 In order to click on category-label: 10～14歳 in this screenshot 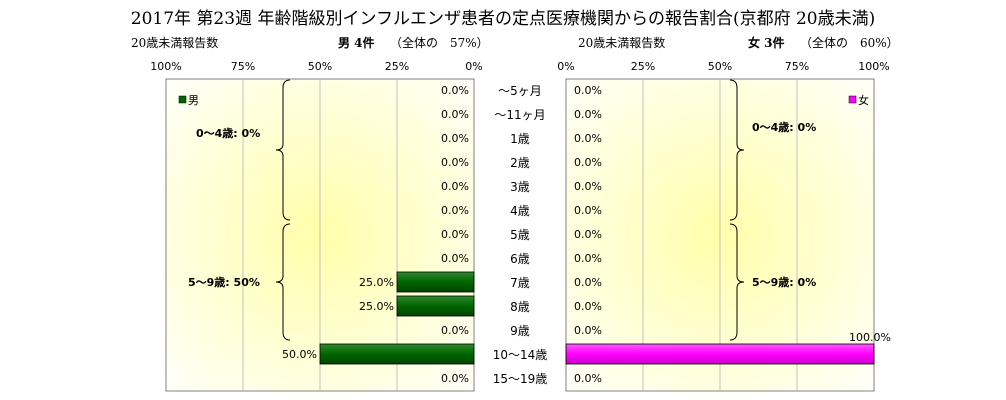, I will do `click(520, 355)`.